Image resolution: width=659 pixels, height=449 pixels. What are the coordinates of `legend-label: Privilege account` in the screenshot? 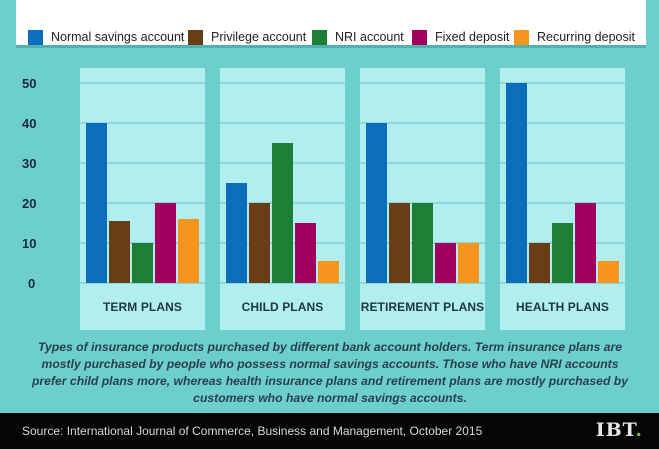 It's located at (259, 37).